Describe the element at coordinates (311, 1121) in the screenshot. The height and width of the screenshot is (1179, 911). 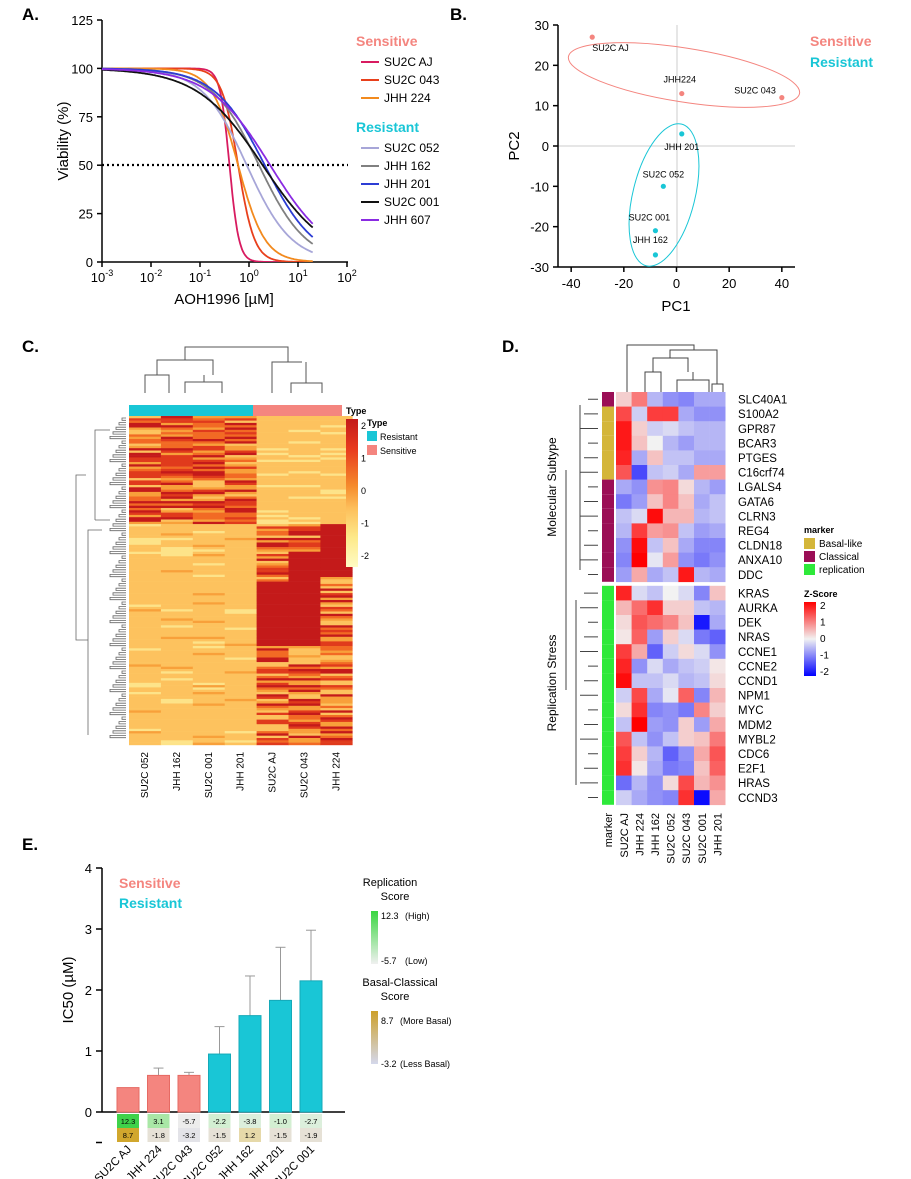
I see `e-replication-value: -2.7` at that location.